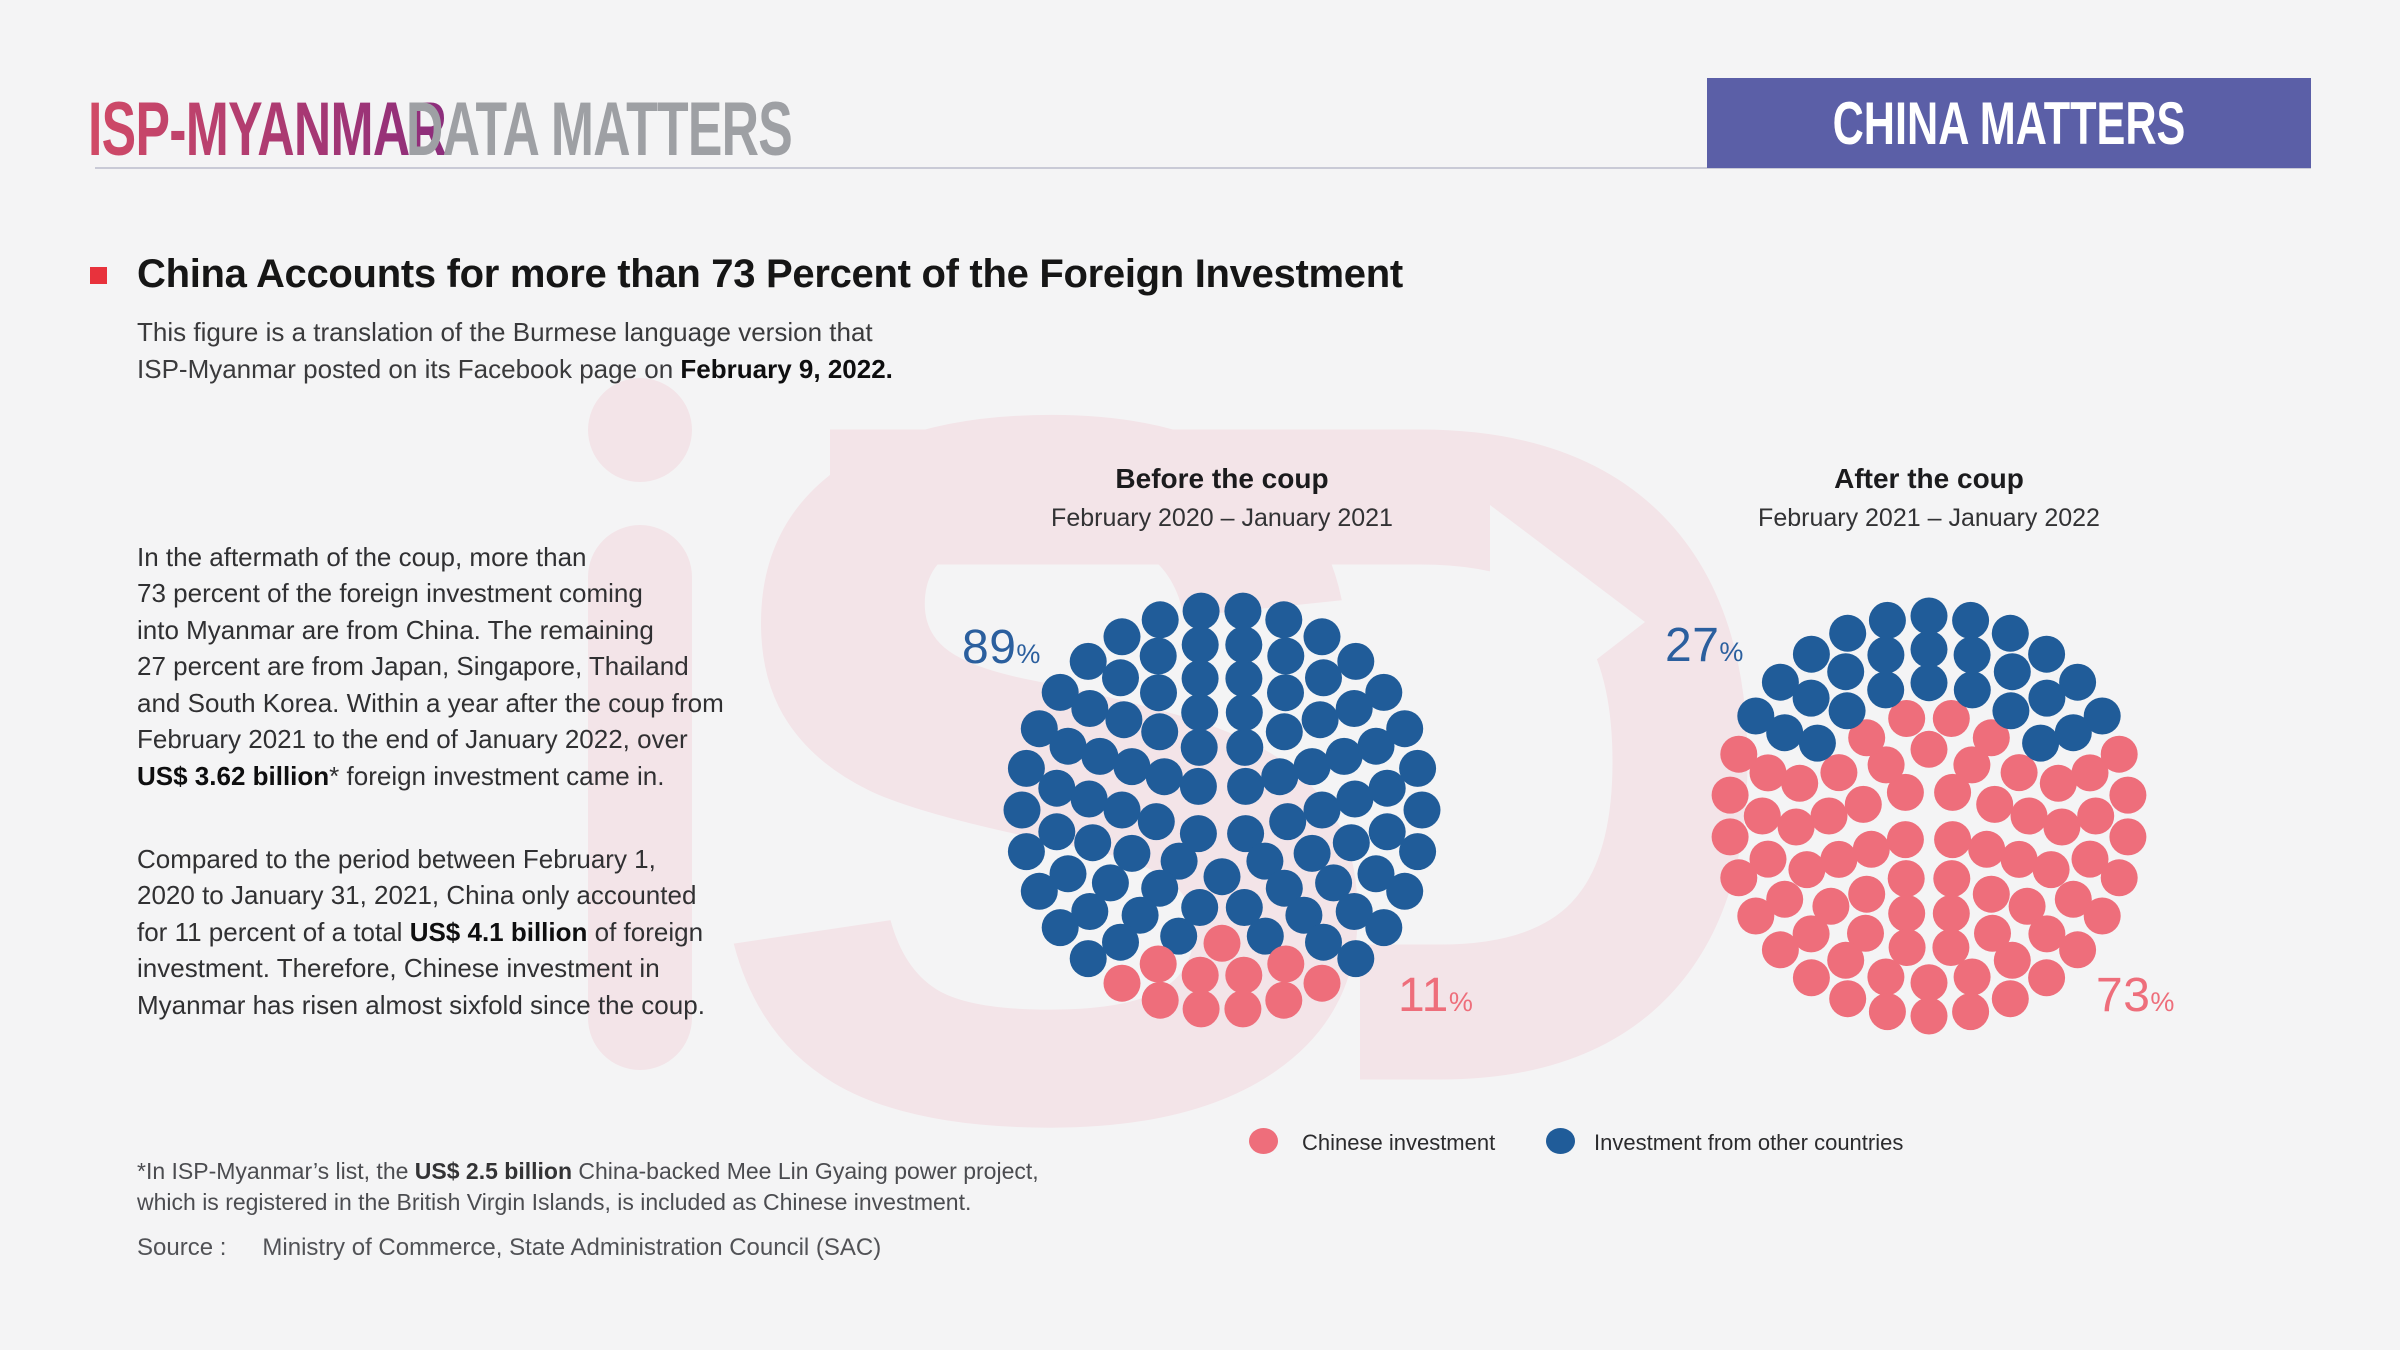  Describe the element at coordinates (640, 797) in the screenshot. I see `watermark-i-stem` at that location.